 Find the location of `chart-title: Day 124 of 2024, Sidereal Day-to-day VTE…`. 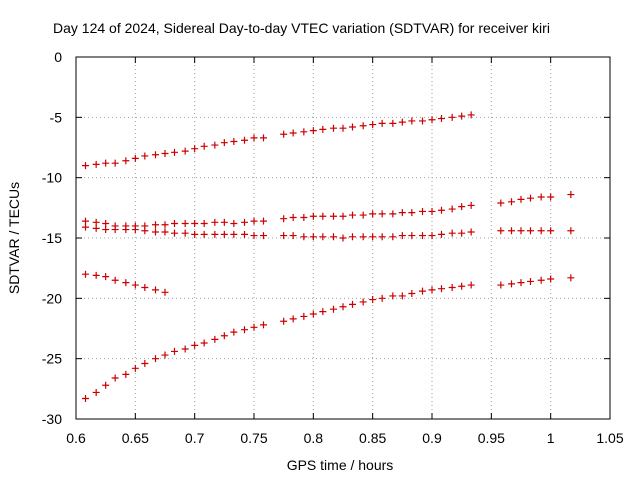

chart-title: Day 124 of 2024, Sidereal Day-to-day VTE… is located at coordinates (301, 28).